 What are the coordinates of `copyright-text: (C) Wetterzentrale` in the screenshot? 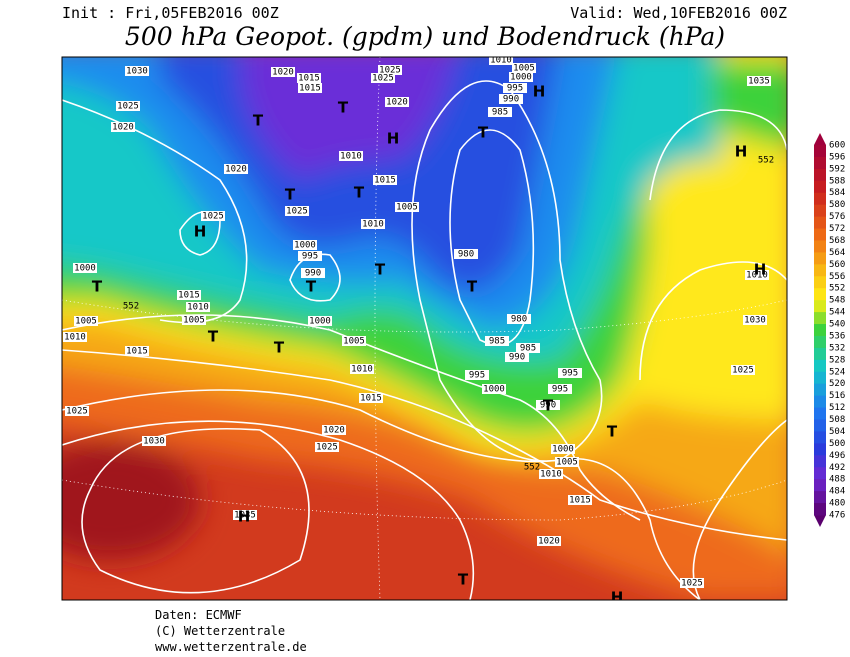 It's located at (220, 631).